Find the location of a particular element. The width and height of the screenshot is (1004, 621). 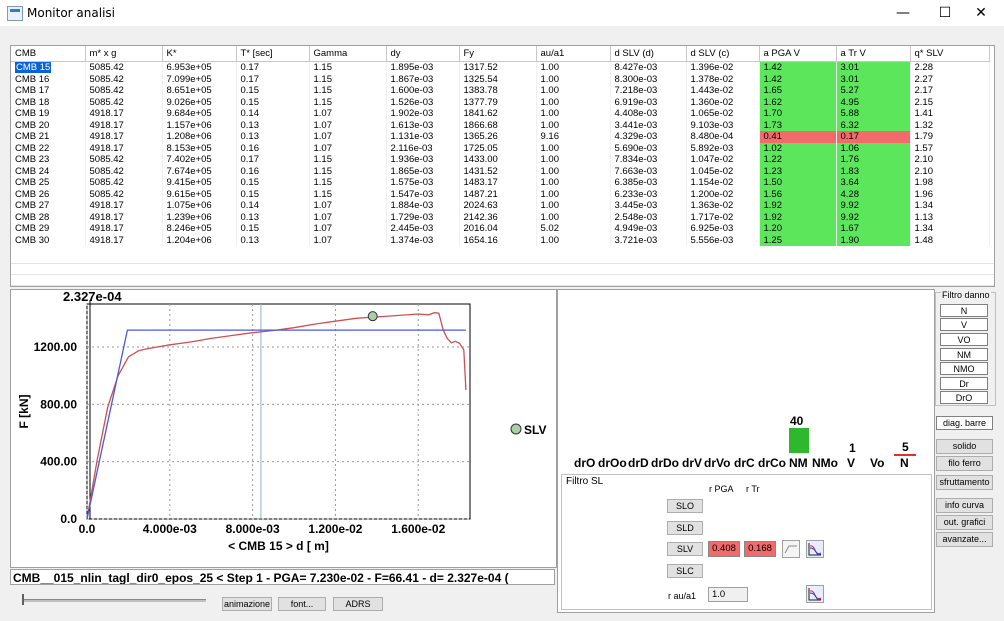

slv-button: SLV is located at coordinates (685, 549).